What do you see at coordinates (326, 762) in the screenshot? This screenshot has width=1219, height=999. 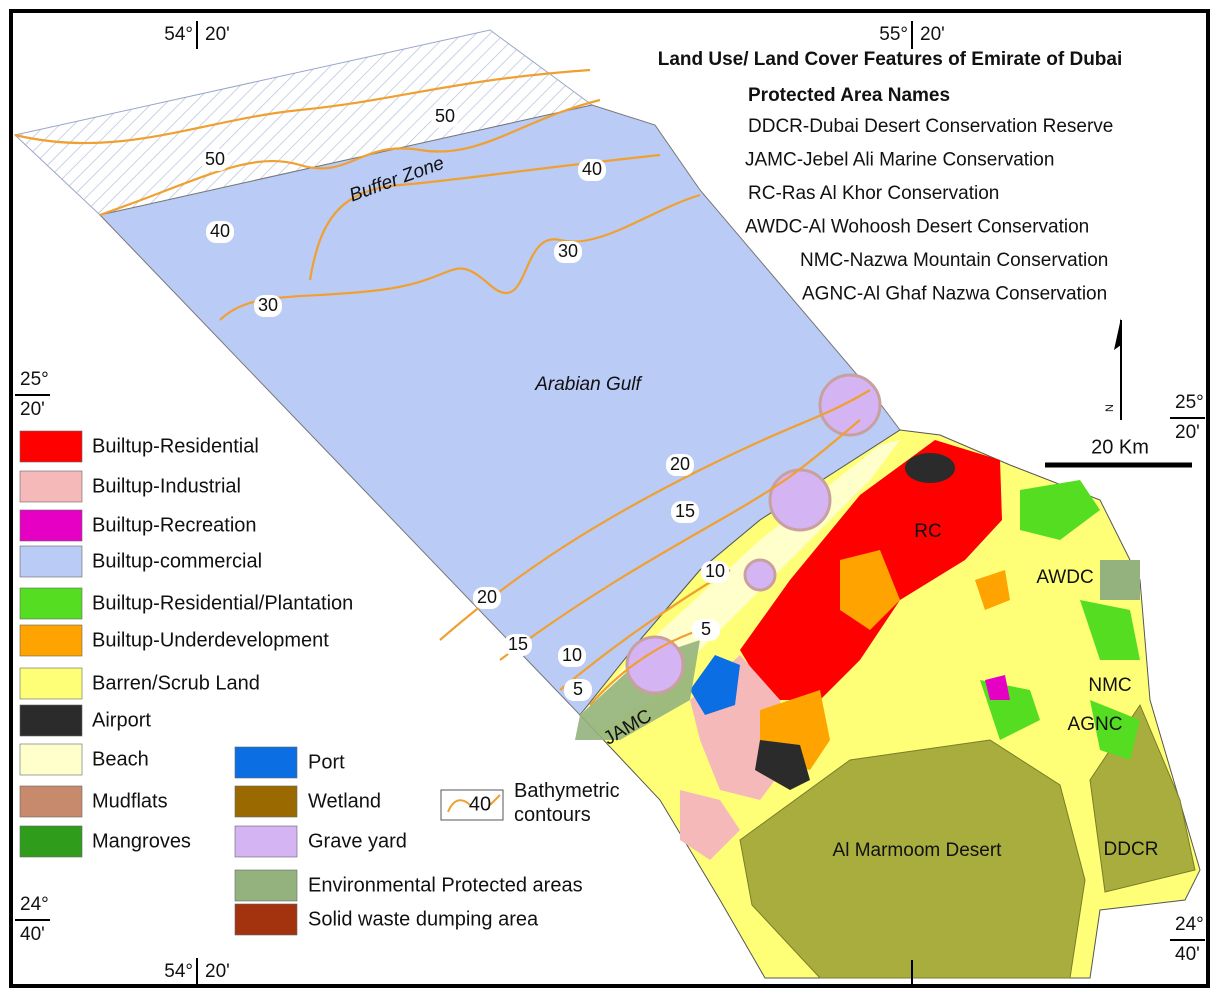 I see `legend-label: Port` at bounding box center [326, 762].